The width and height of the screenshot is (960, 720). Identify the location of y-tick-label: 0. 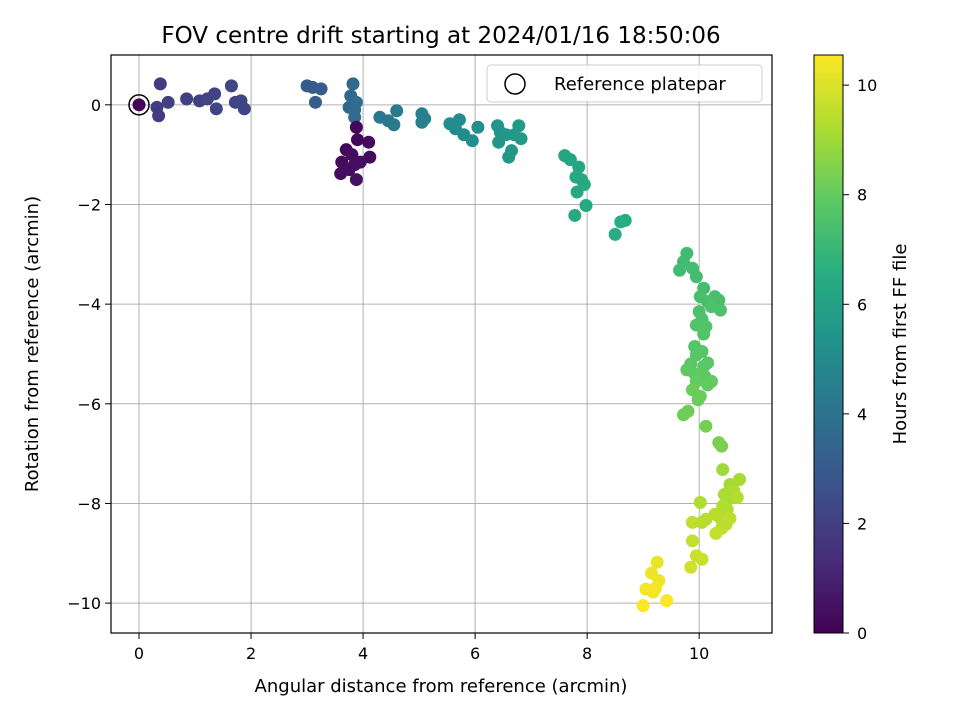
(96, 105).